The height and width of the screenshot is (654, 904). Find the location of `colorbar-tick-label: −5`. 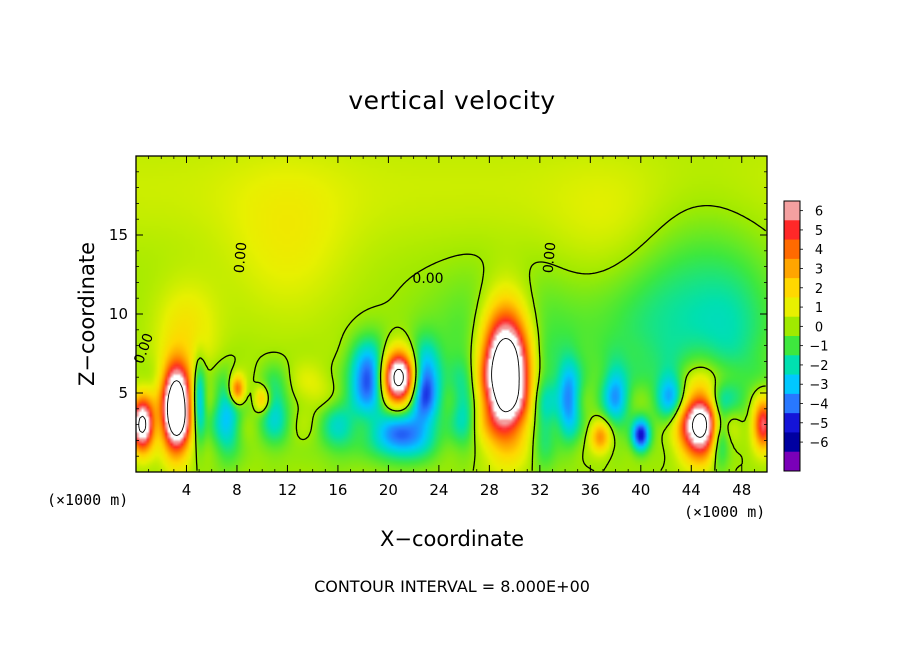

colorbar-tick-label: −5 is located at coordinates (818, 424).